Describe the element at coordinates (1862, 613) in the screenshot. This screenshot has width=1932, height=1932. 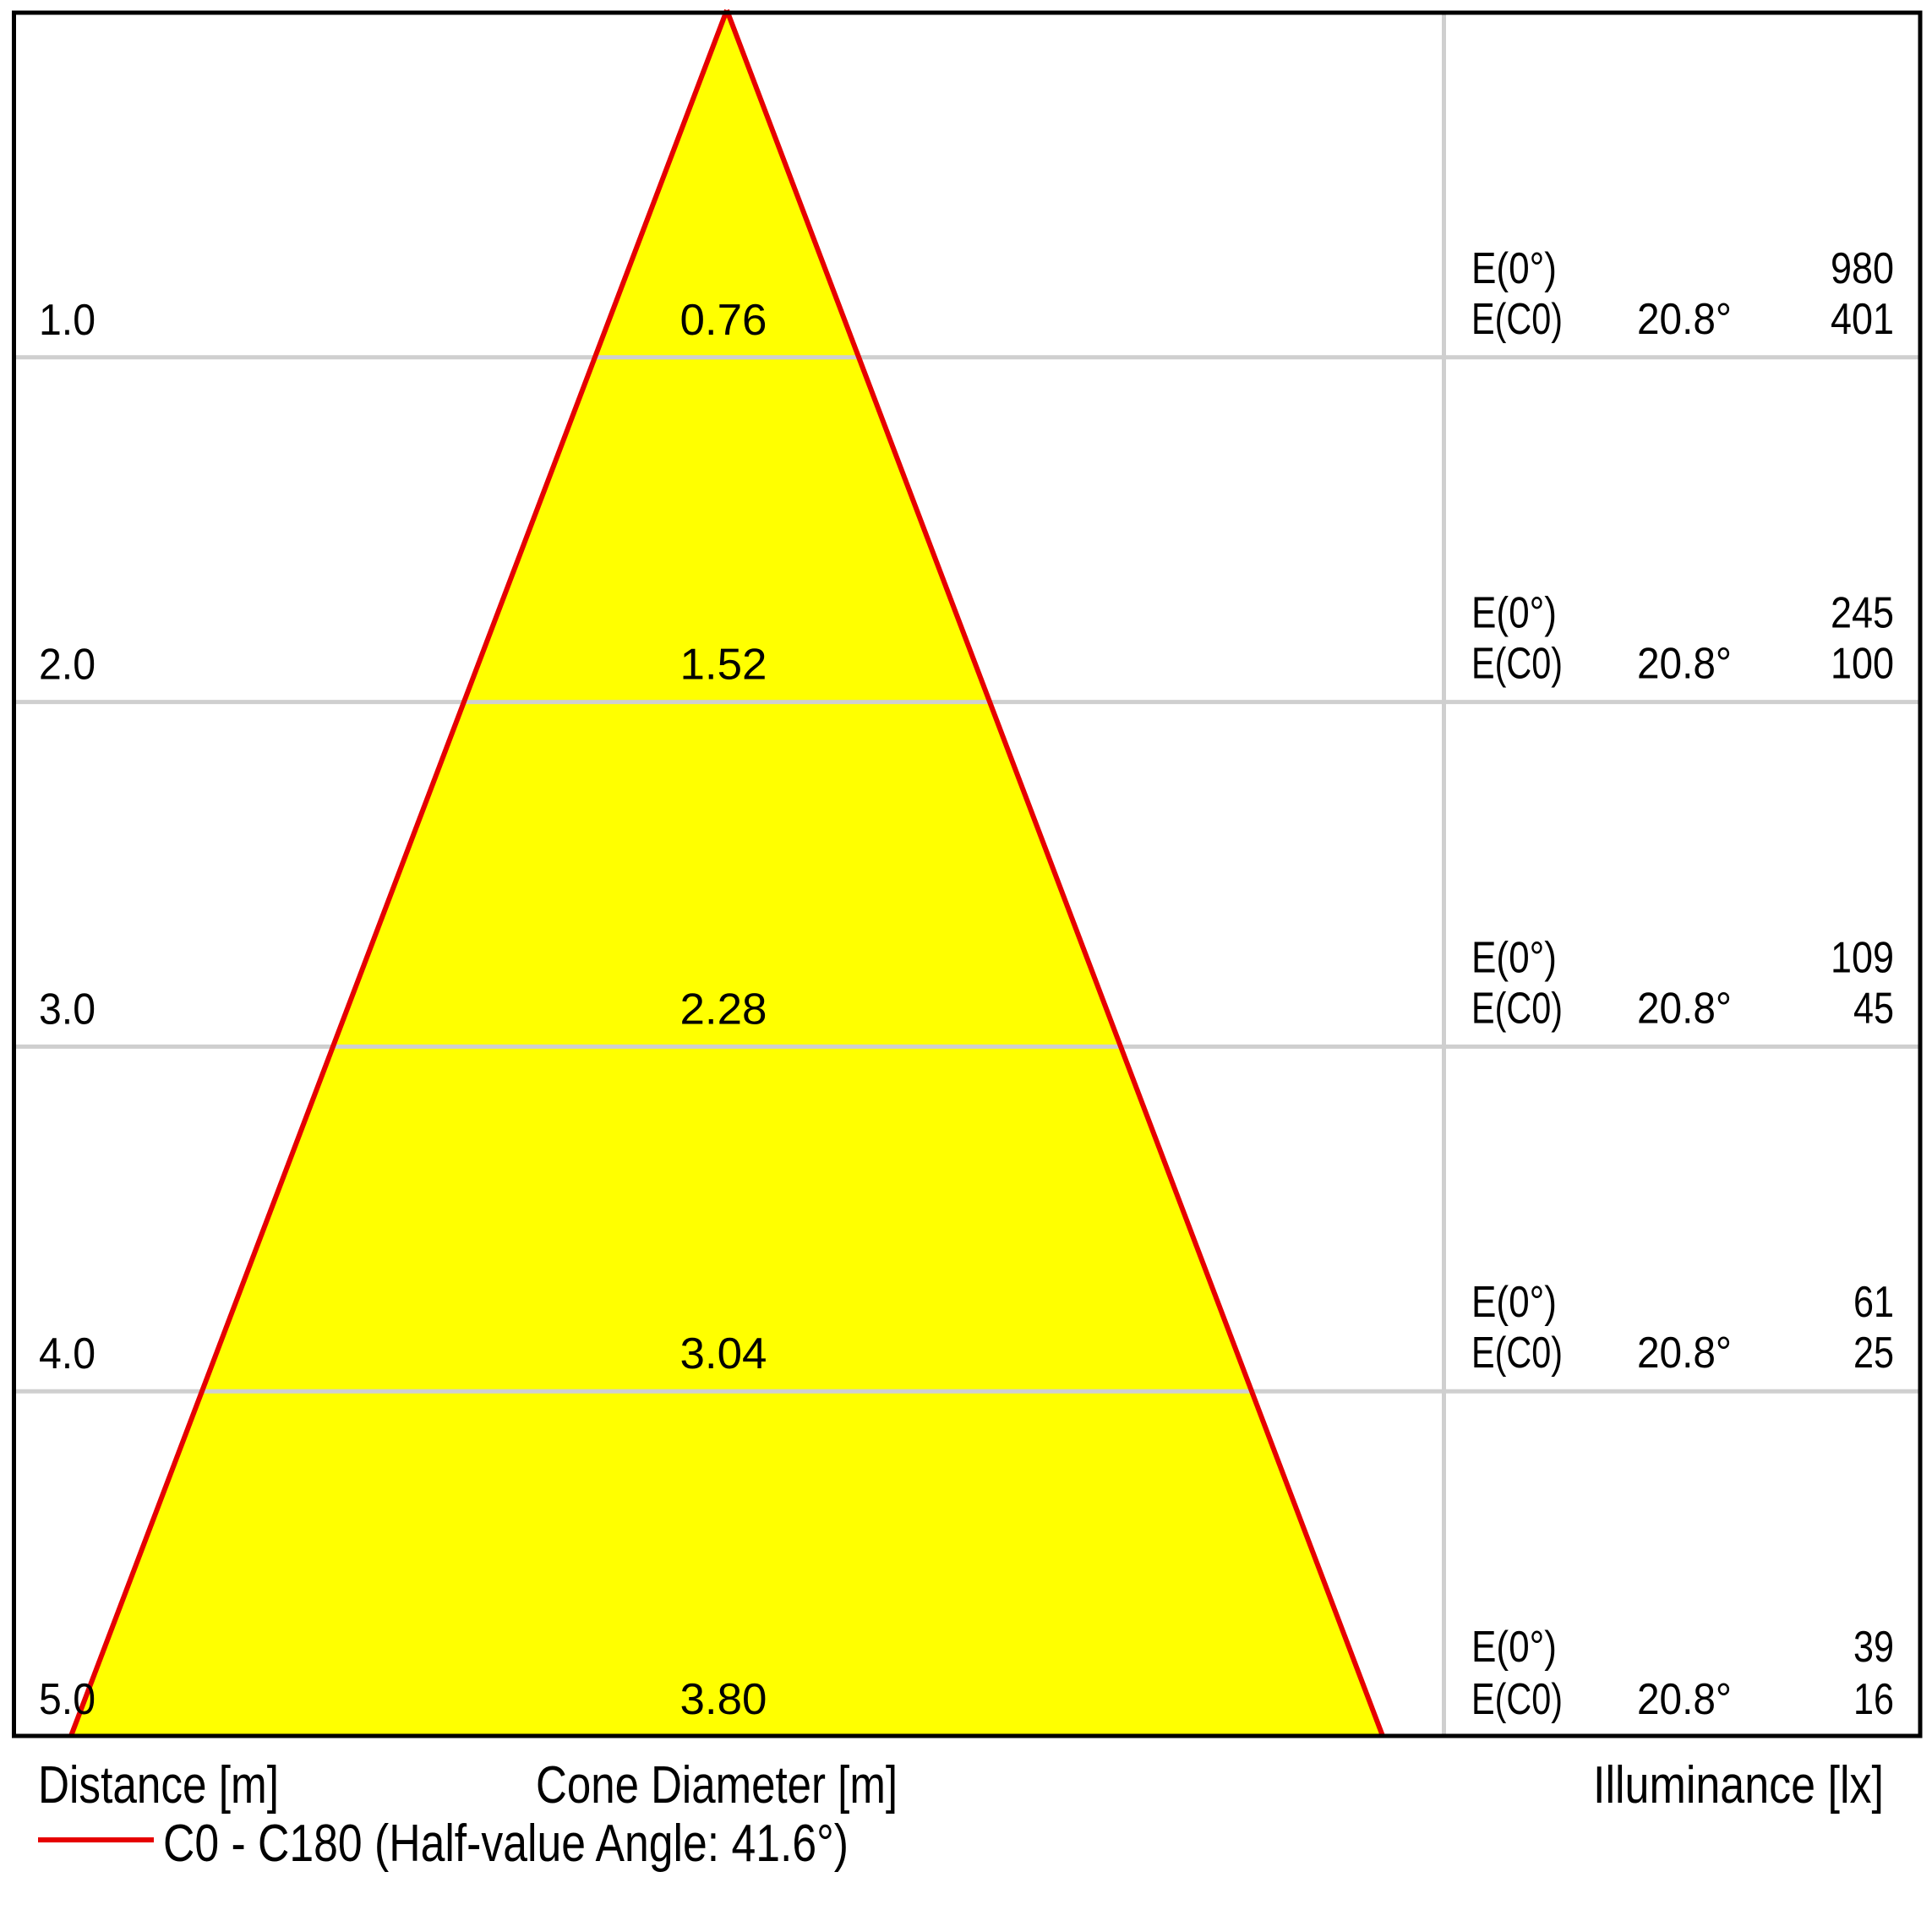
I see `svg-text: 245` at that location.